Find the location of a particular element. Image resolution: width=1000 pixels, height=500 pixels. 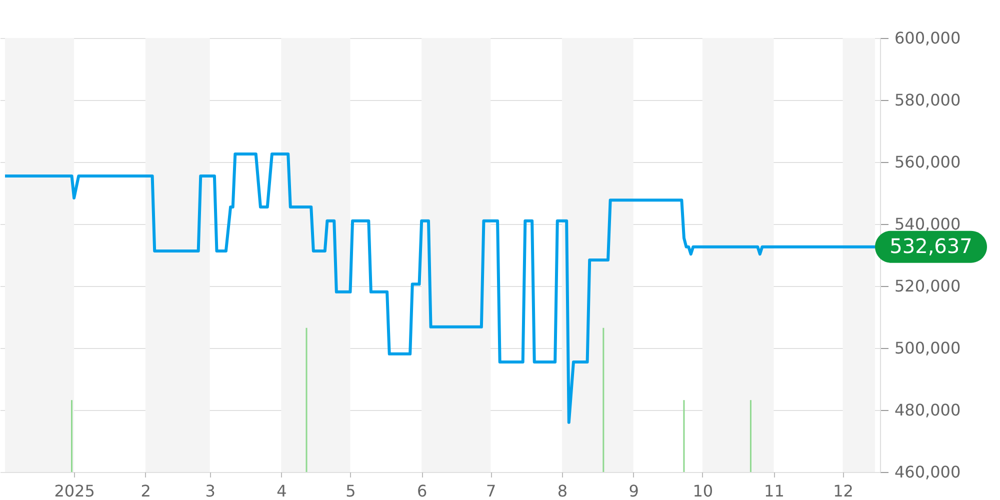

y-tick-label: 500,000 is located at coordinates (927, 348).